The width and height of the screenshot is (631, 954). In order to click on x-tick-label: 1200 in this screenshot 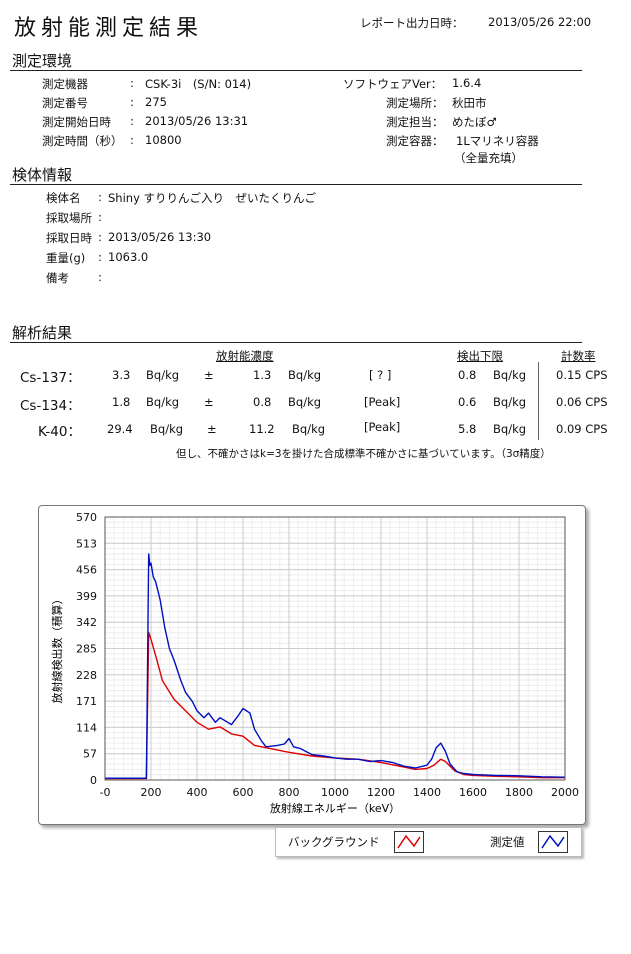, I will do `click(381, 792)`.